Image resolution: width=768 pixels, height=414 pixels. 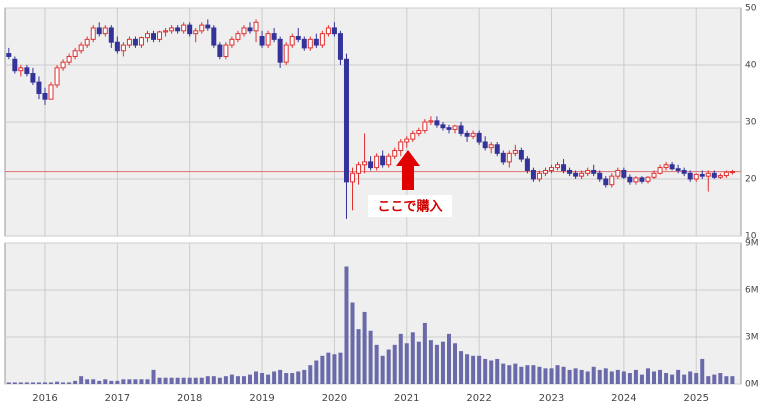 What do you see at coordinates (551, 398) in the screenshot?
I see `x-tick-label: 2023` at bounding box center [551, 398].